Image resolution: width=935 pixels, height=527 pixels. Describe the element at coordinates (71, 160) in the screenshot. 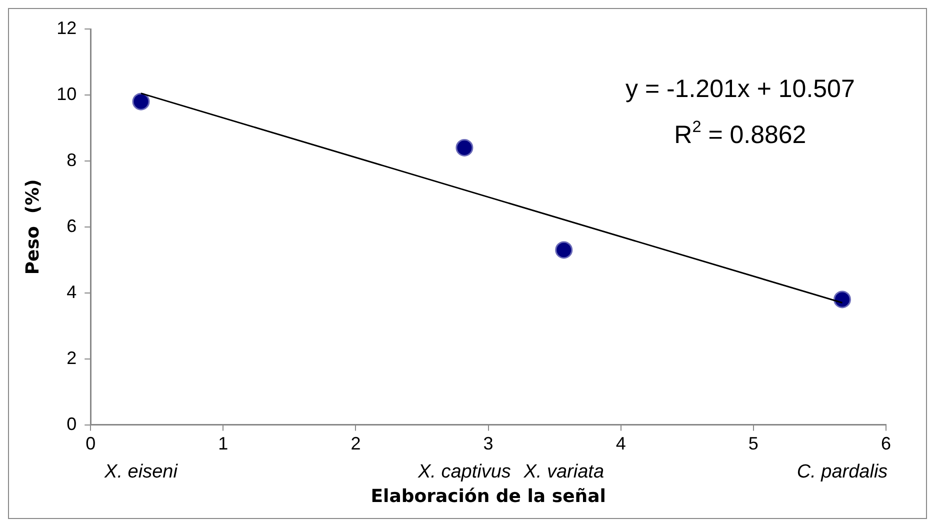

I see `y-tick-label: 8` at that location.